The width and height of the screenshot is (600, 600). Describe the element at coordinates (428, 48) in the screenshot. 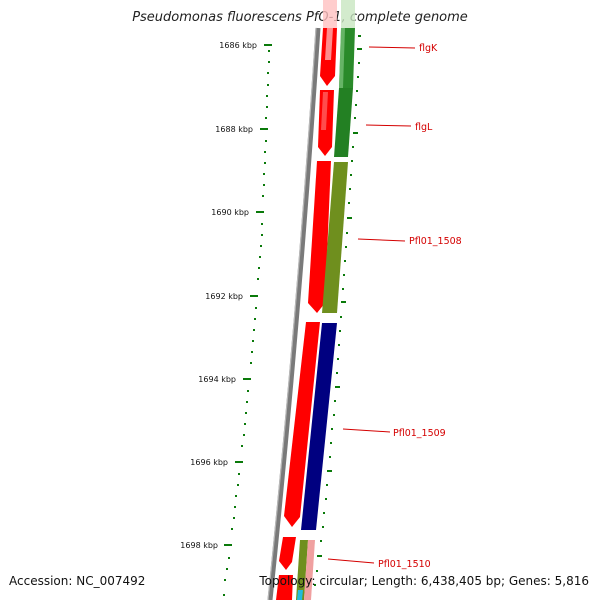

I see `gene-label-flgK: flgK` at that location.